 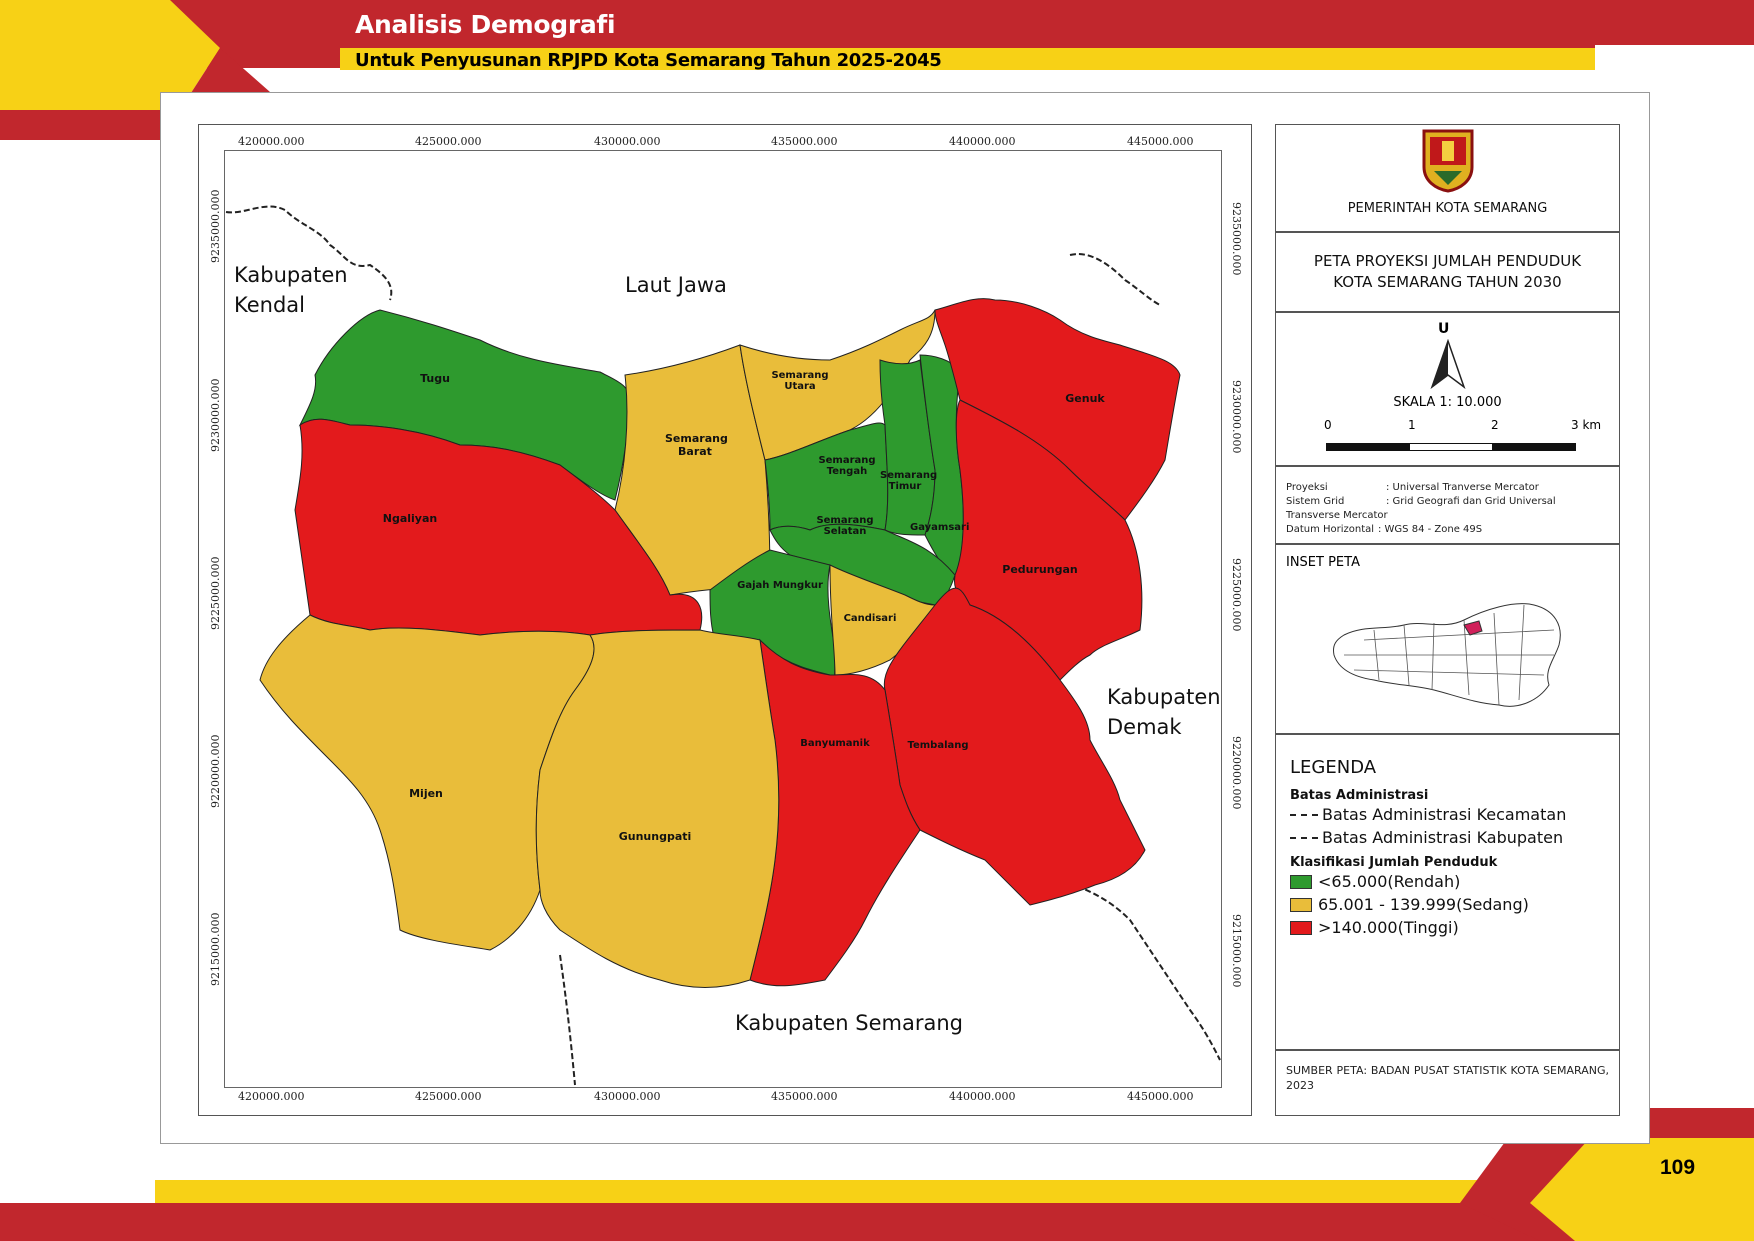 I want to click on proj-value: : Universal Tranverse Mercator, so click(x=1462, y=487).